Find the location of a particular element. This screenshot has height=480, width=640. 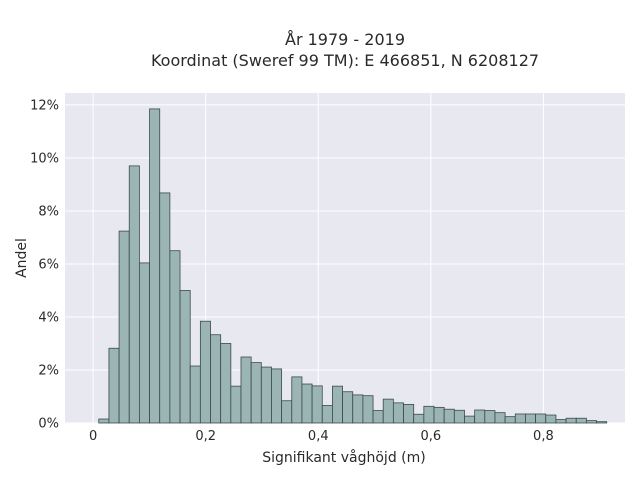

x-tick-label: 0 is located at coordinates (93, 436).